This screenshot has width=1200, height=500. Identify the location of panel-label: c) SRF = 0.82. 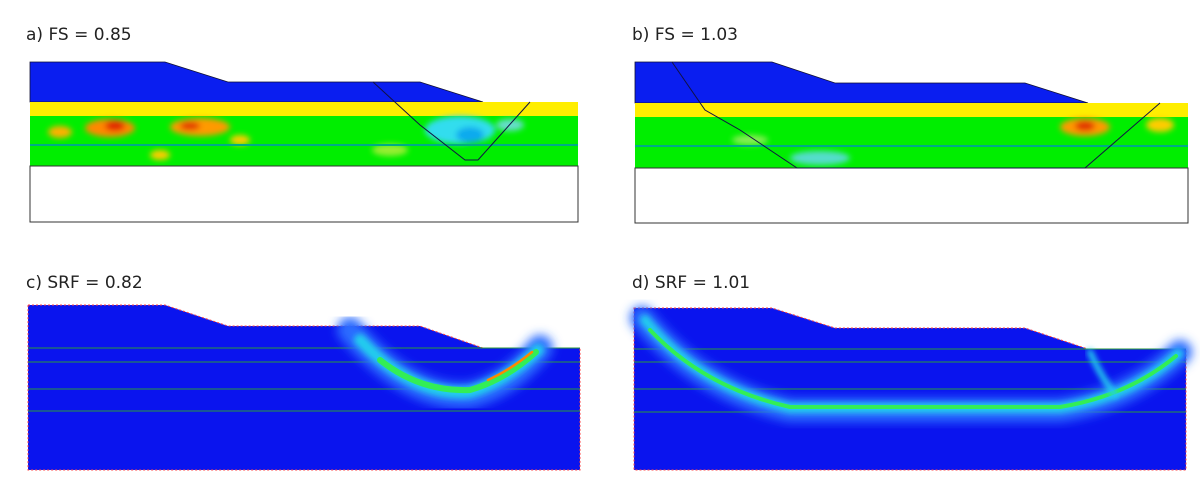
(84, 283).